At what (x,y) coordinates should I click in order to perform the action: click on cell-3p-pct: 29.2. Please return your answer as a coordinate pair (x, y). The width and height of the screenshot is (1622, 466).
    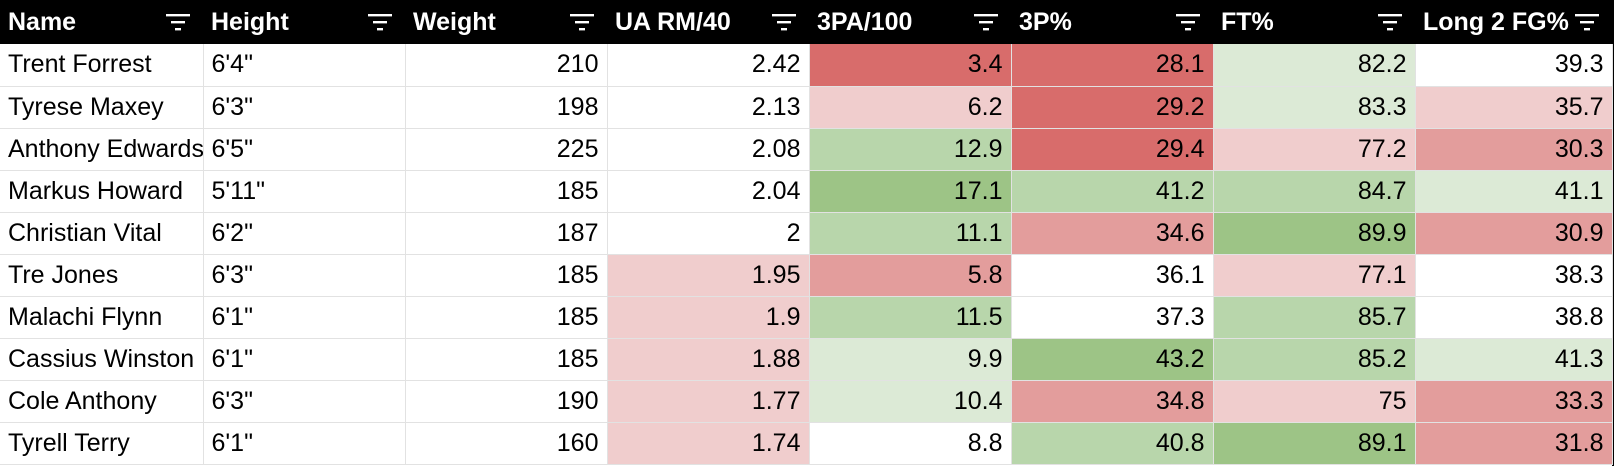
    Looking at the image, I should click on (1112, 107).